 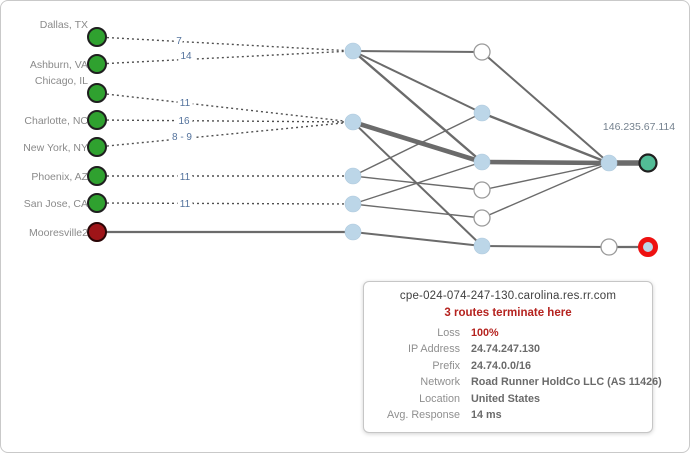 I want to click on tooltip-row-value: 24.74.0.0/16, so click(x=501, y=365).